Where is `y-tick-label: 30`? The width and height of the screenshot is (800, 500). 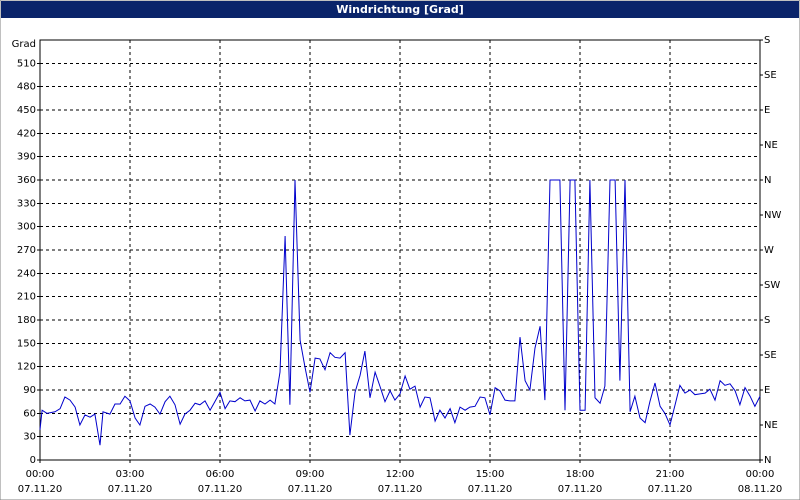 y-tick-label: 30 is located at coordinates (29, 437).